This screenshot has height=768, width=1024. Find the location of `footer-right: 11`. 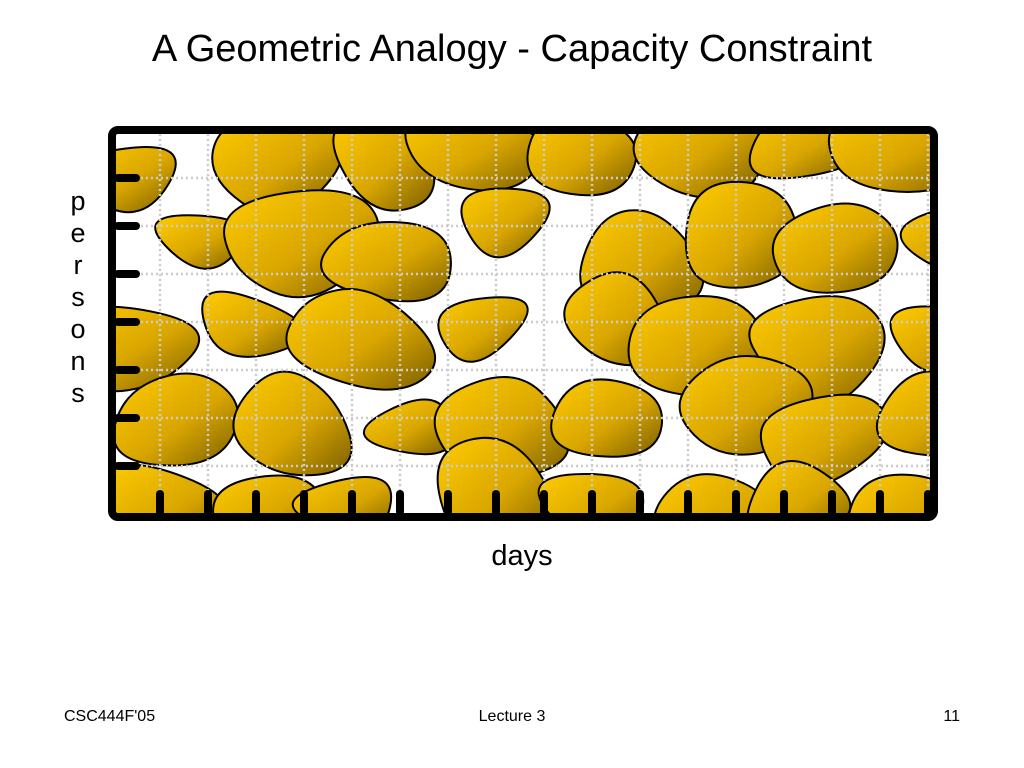

footer-right: 11 is located at coordinates (951, 716).